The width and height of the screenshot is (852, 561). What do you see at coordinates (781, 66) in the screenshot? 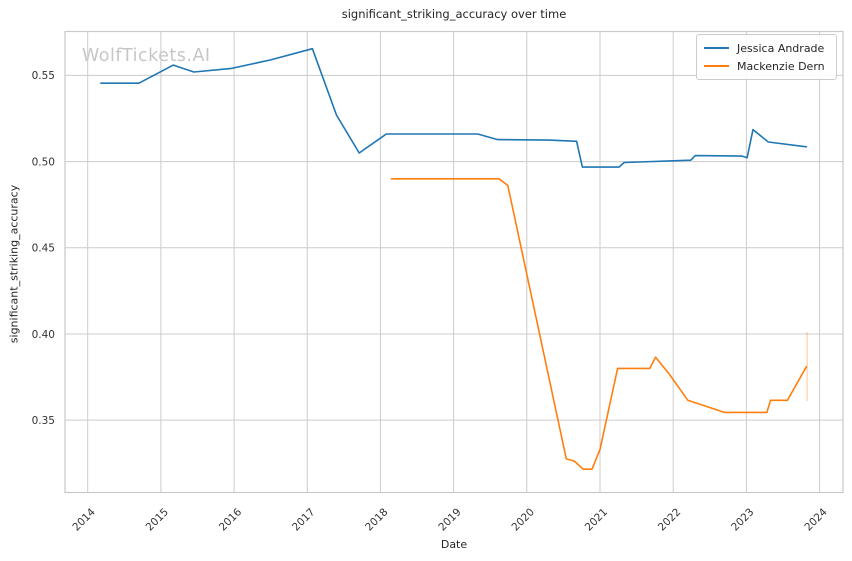
I see `legend-label: Mackenzie Dern` at bounding box center [781, 66].